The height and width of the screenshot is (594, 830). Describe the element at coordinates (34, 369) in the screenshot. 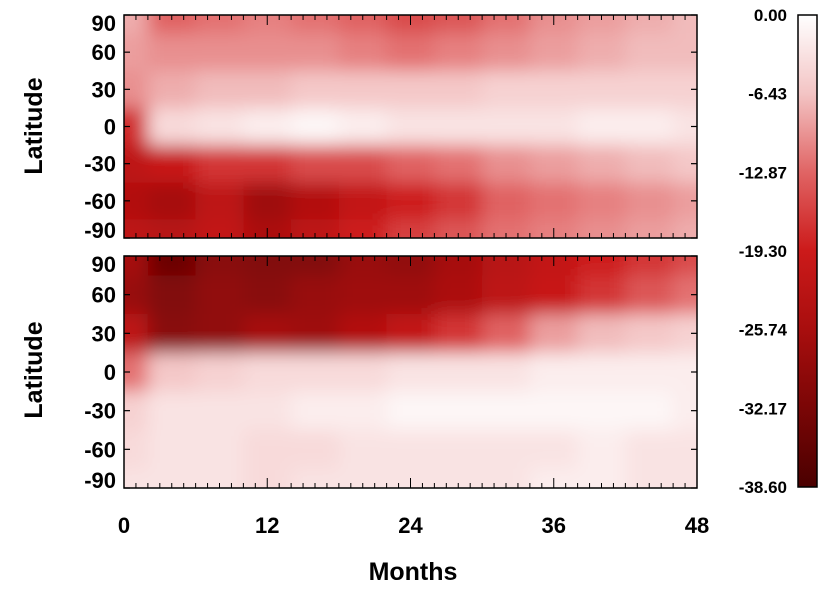

I see `y-axis-title-bottom: Latitude` at that location.